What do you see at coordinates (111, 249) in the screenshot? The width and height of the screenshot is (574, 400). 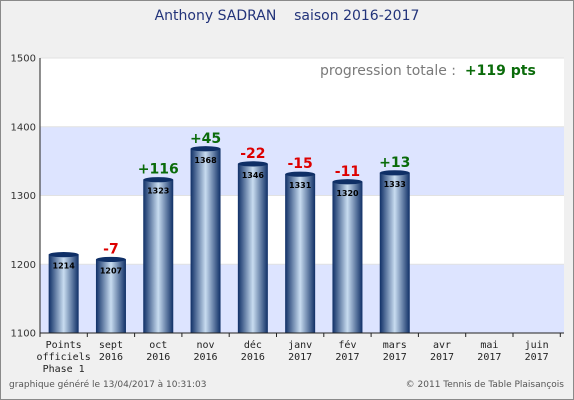 I see `bar-change-label: -7` at bounding box center [111, 249].